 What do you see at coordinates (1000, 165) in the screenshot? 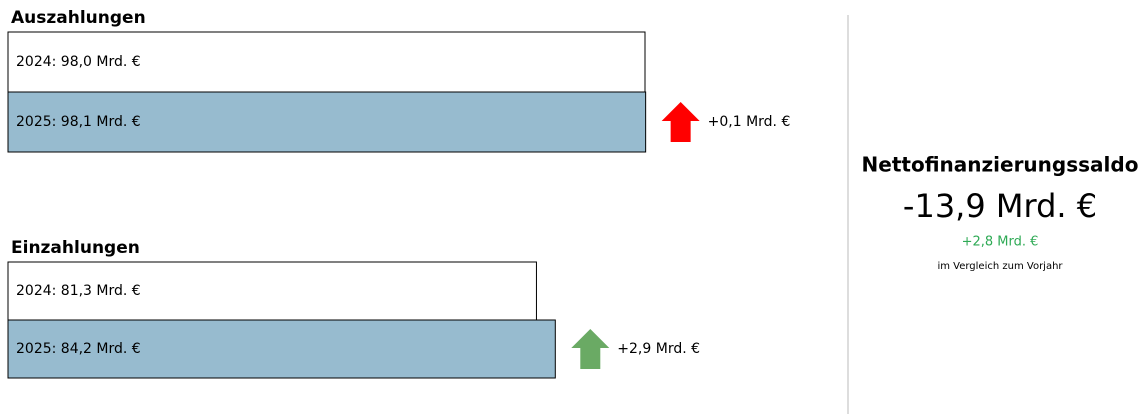
I see `summary-title: Nettofinanzierungssaldo` at bounding box center [1000, 165].